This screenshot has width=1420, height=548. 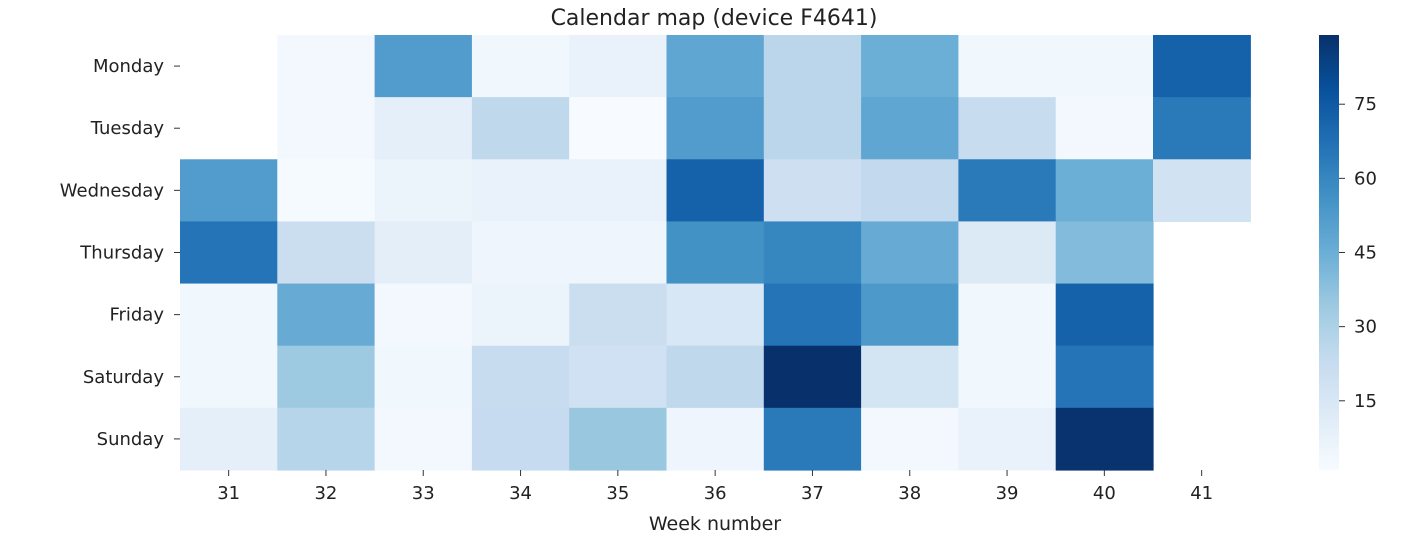 I want to click on y-tick-label: Saturday, so click(x=123, y=377).